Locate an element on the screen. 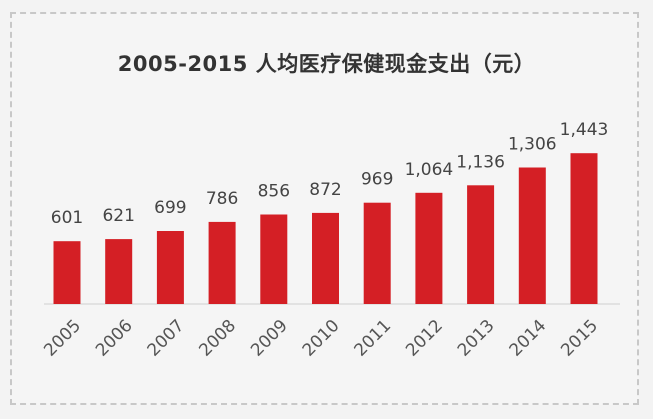  value-label-2015: 1,443 is located at coordinates (584, 130).